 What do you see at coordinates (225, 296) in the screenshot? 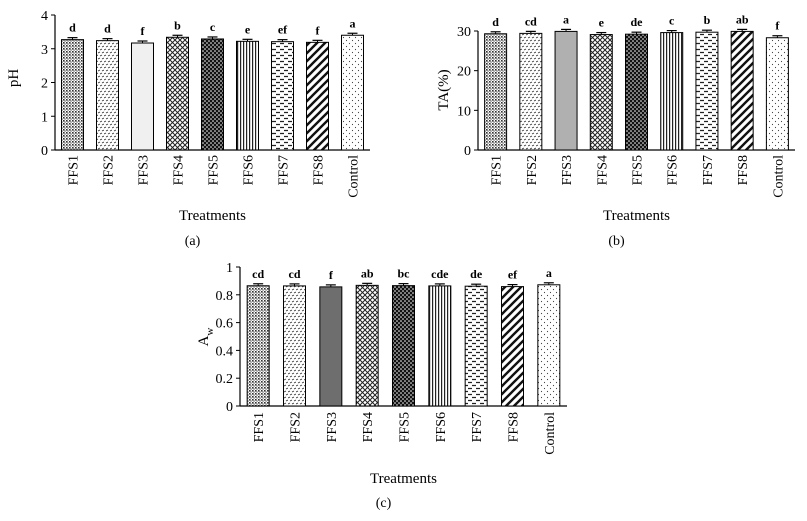
I see `y-tick-label: 0.8` at bounding box center [225, 296].